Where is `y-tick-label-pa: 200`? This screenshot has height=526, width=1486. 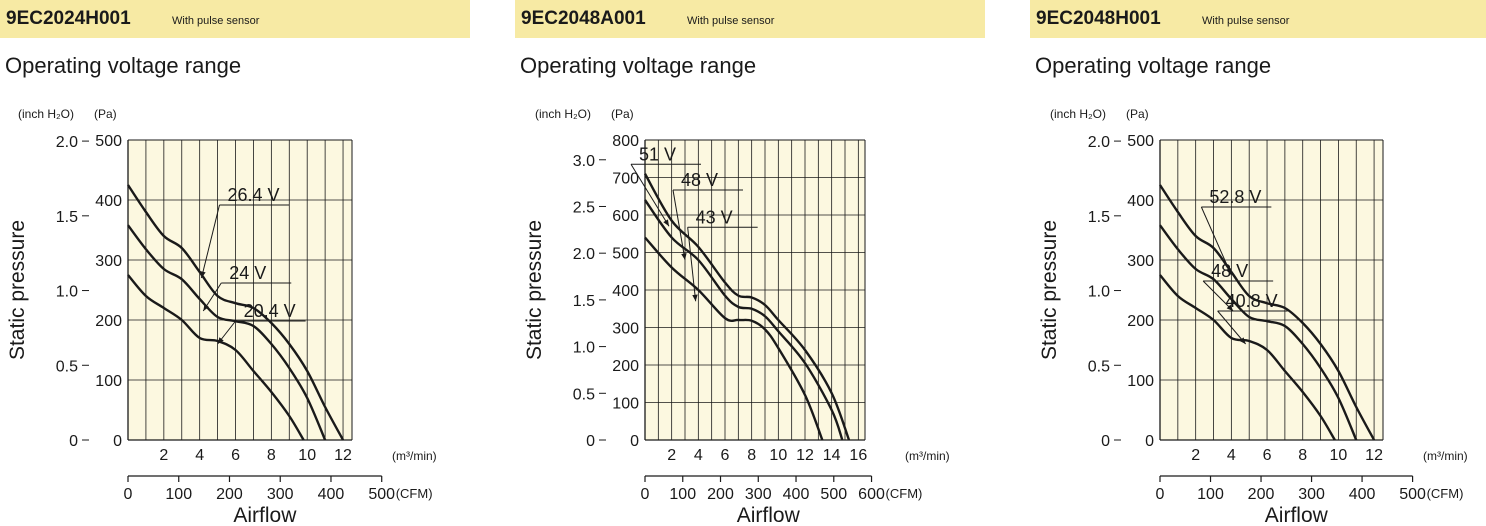 y-tick-label-pa: 200 is located at coordinates (625, 366).